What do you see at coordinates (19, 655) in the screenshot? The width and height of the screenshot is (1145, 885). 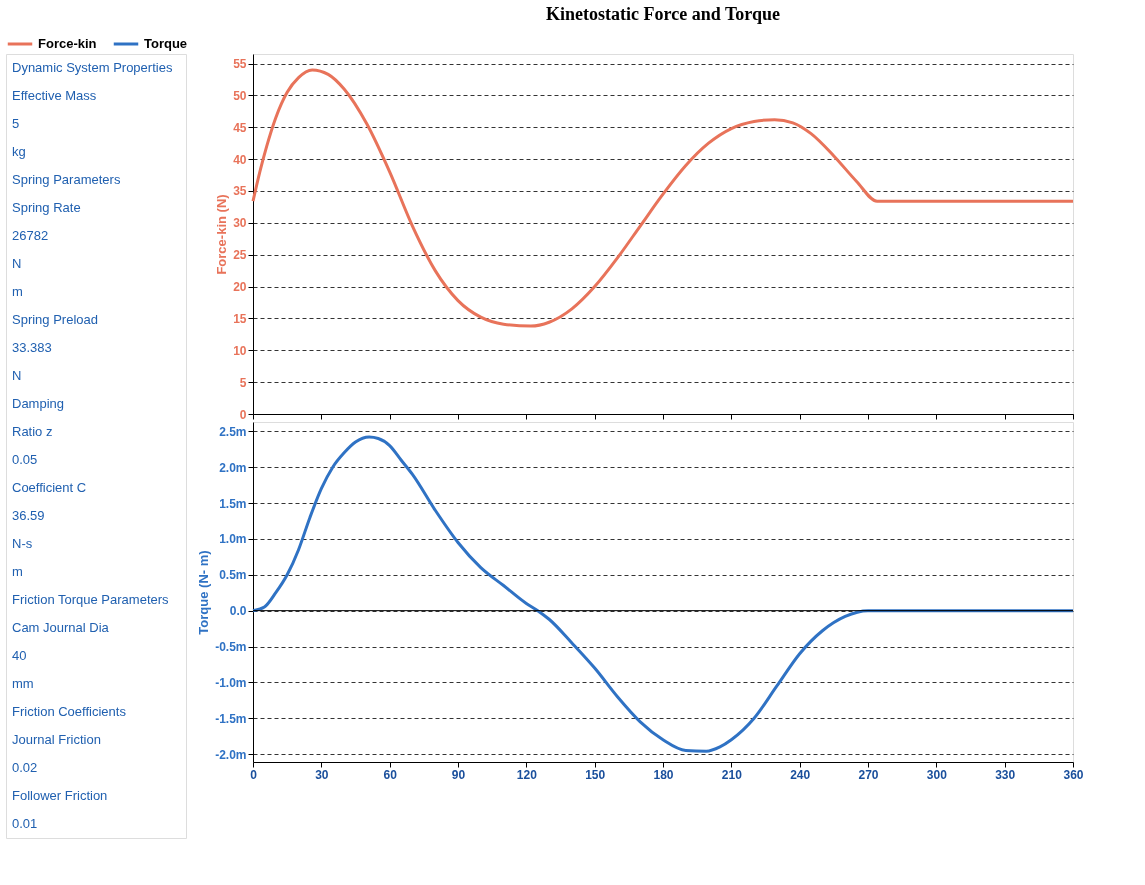 I see `text: 40` at bounding box center [19, 655].